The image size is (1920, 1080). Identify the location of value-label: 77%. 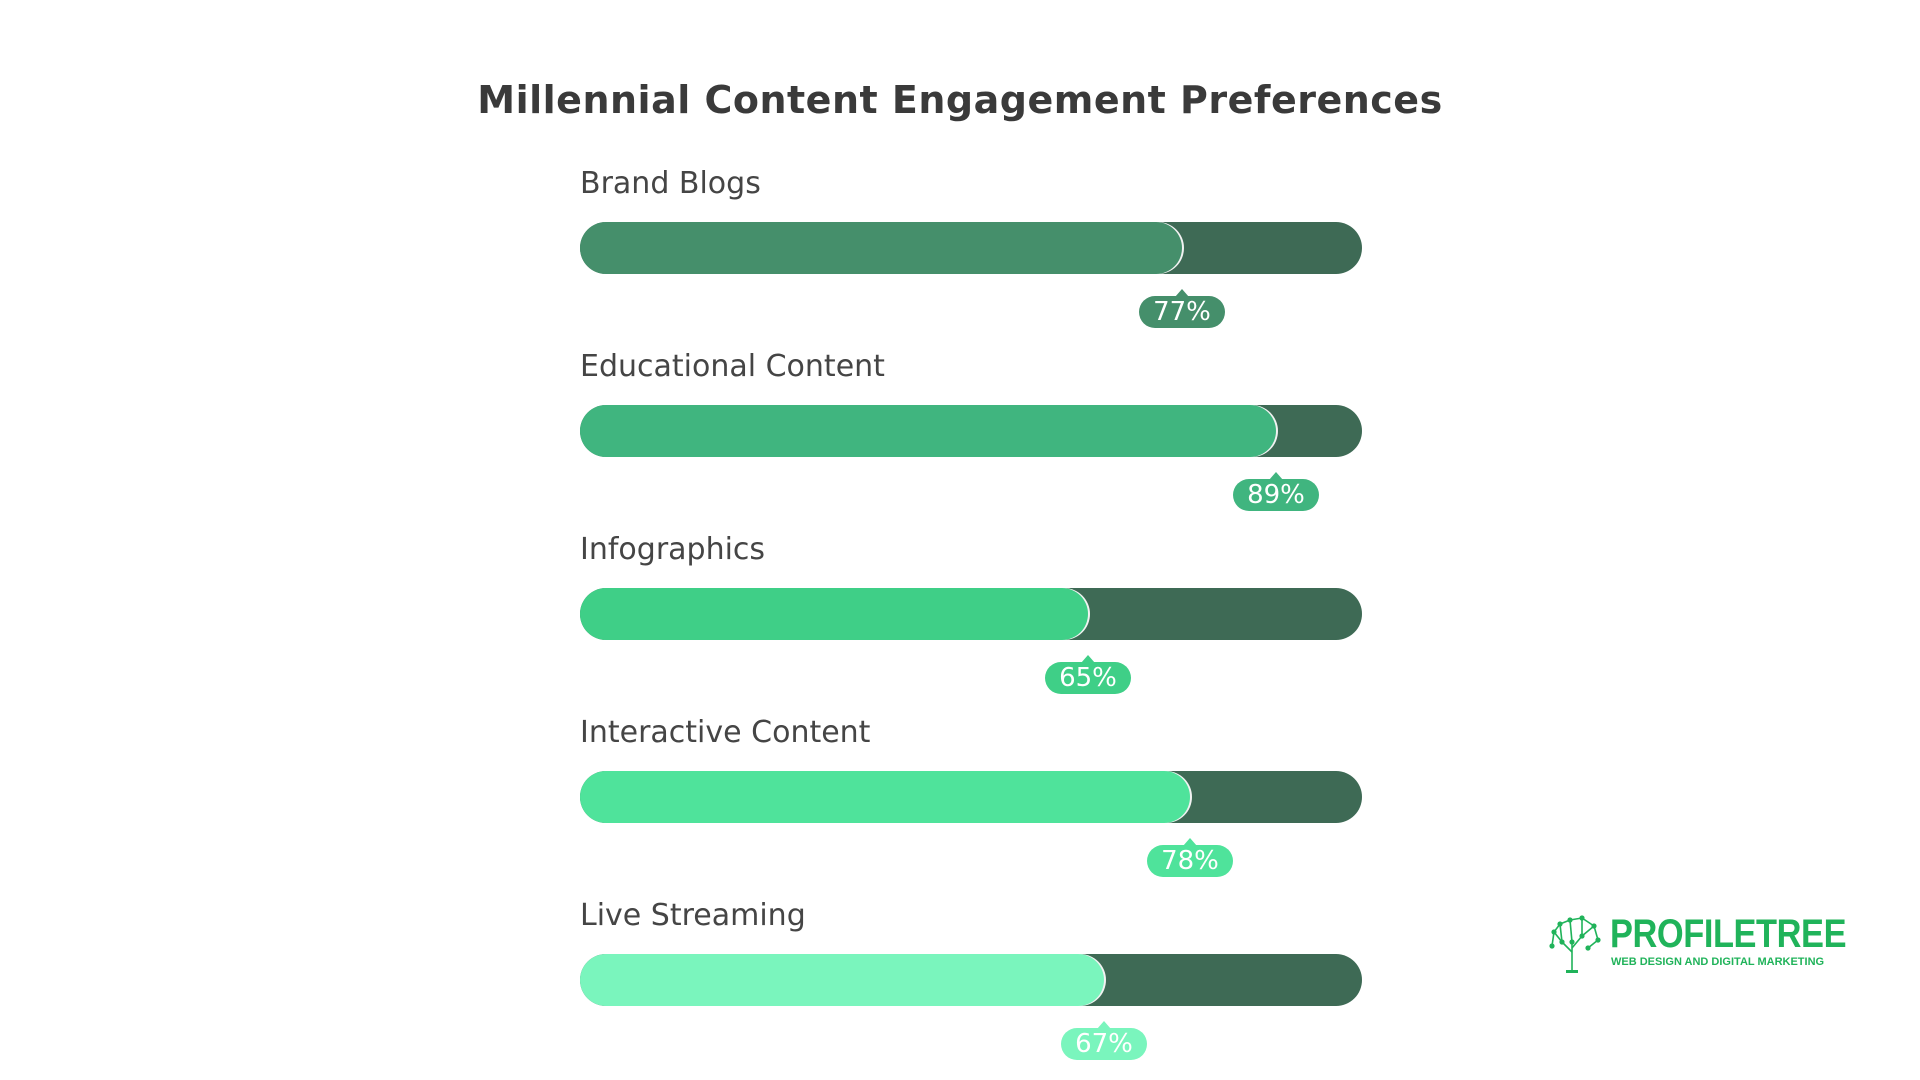
(1182, 308).